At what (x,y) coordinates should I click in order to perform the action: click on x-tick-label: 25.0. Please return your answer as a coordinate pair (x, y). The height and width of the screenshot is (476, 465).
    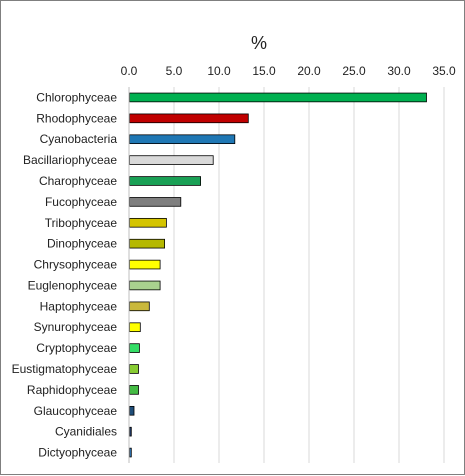
    Looking at the image, I should click on (354, 71).